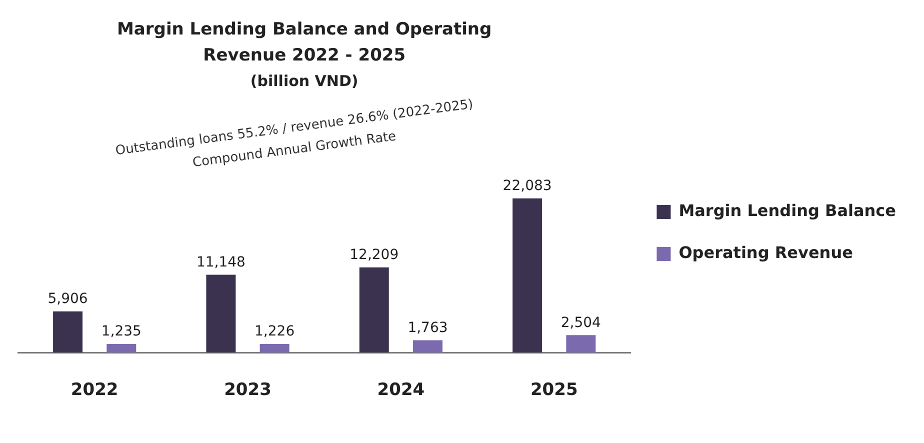 The height and width of the screenshot is (443, 924). Describe the element at coordinates (274, 332) in the screenshot. I see `data-label: 1,226` at that location.